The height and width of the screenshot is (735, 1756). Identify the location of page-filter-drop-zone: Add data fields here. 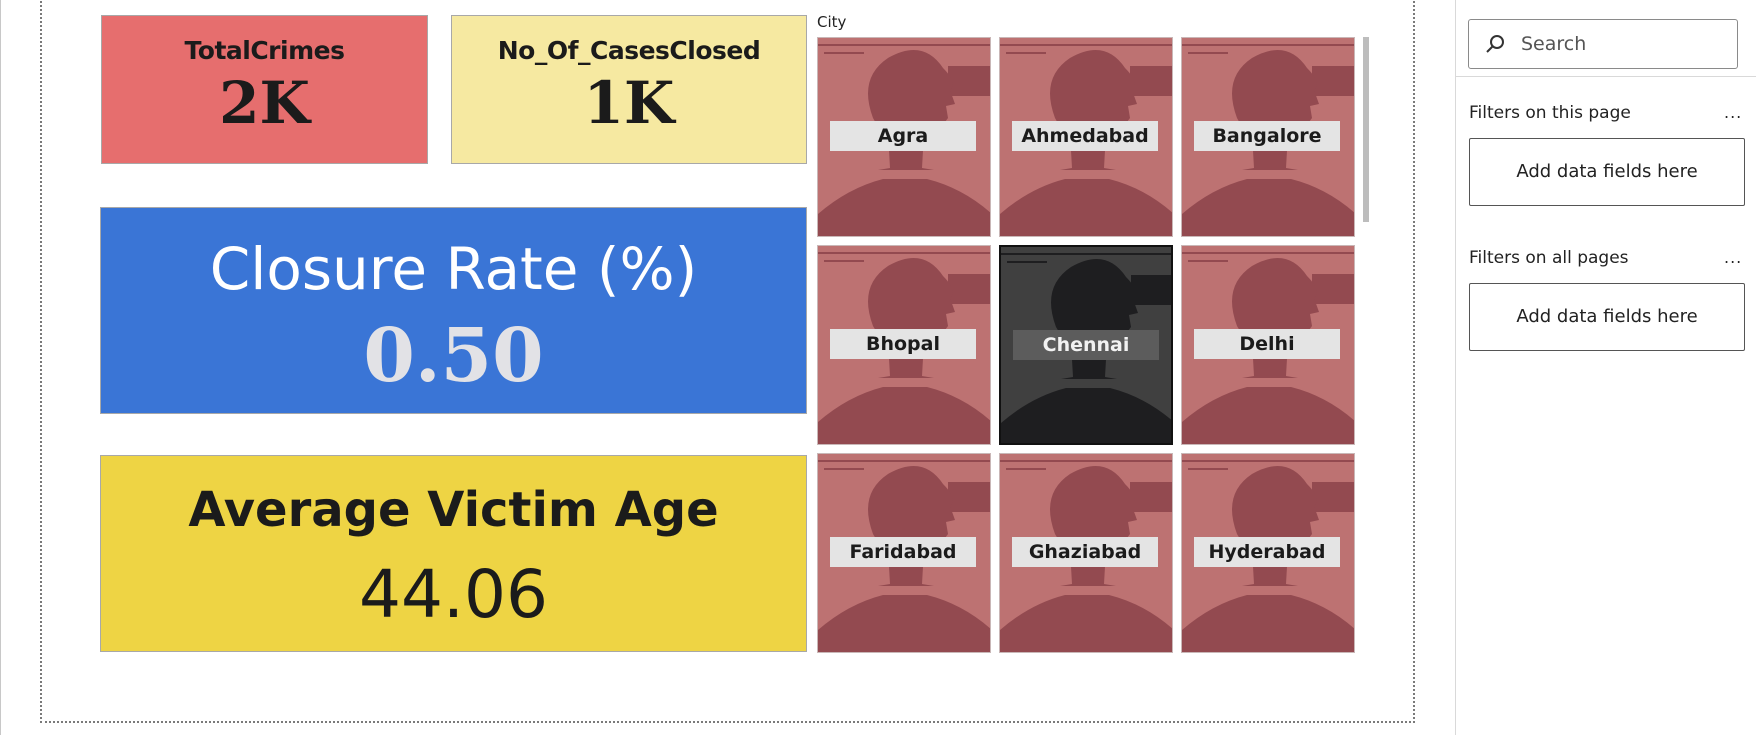
(1607, 172).